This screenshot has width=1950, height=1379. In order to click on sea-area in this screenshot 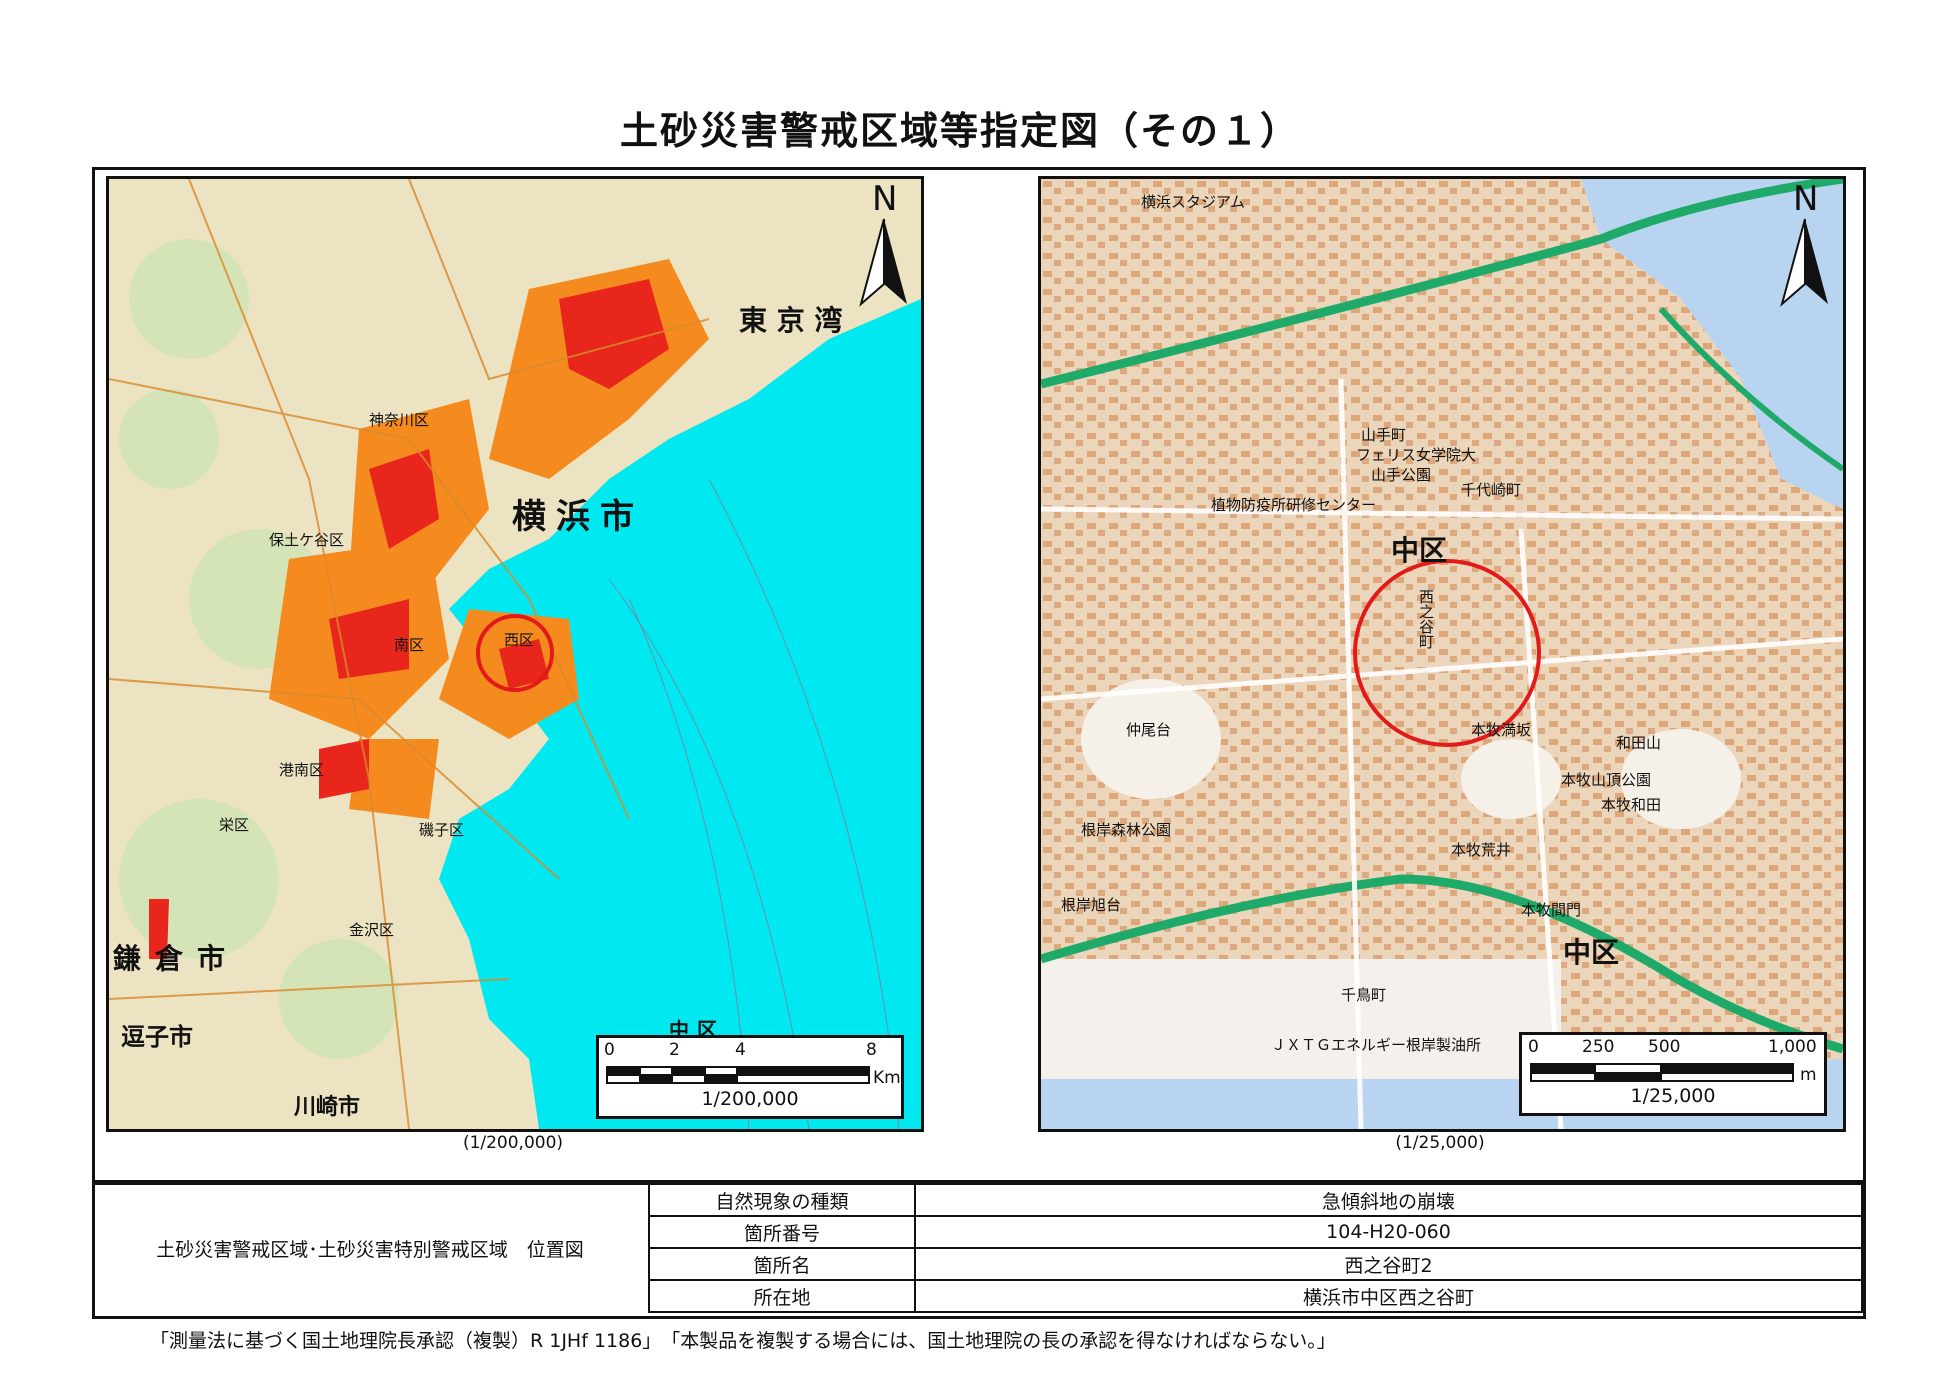, I will do `click(680, 714)`.